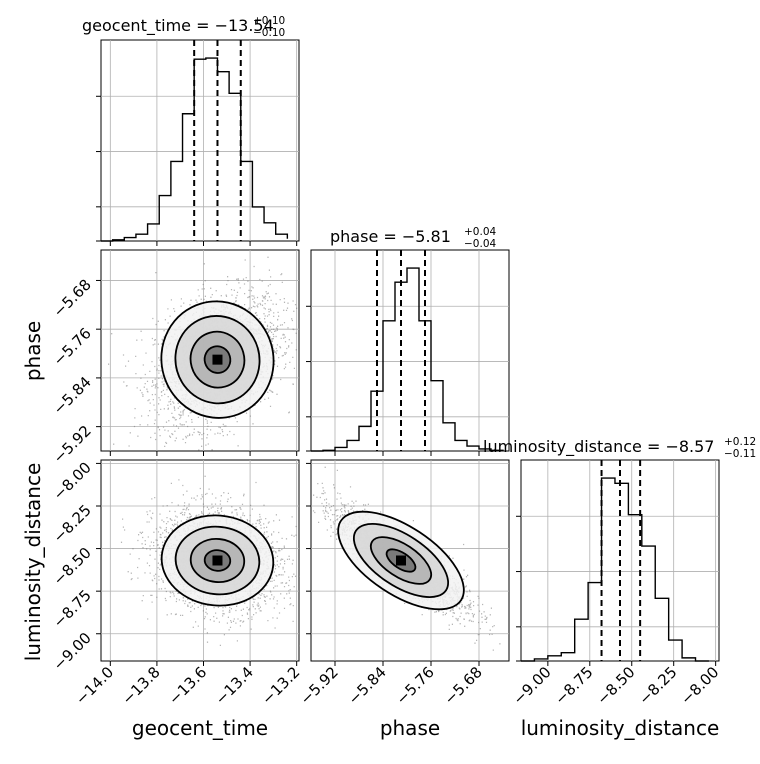 The height and width of the screenshot is (764, 760). Describe the element at coordinates (187, 685) in the screenshot. I see `x-tick-label-geocent-time: −13.6` at that location.